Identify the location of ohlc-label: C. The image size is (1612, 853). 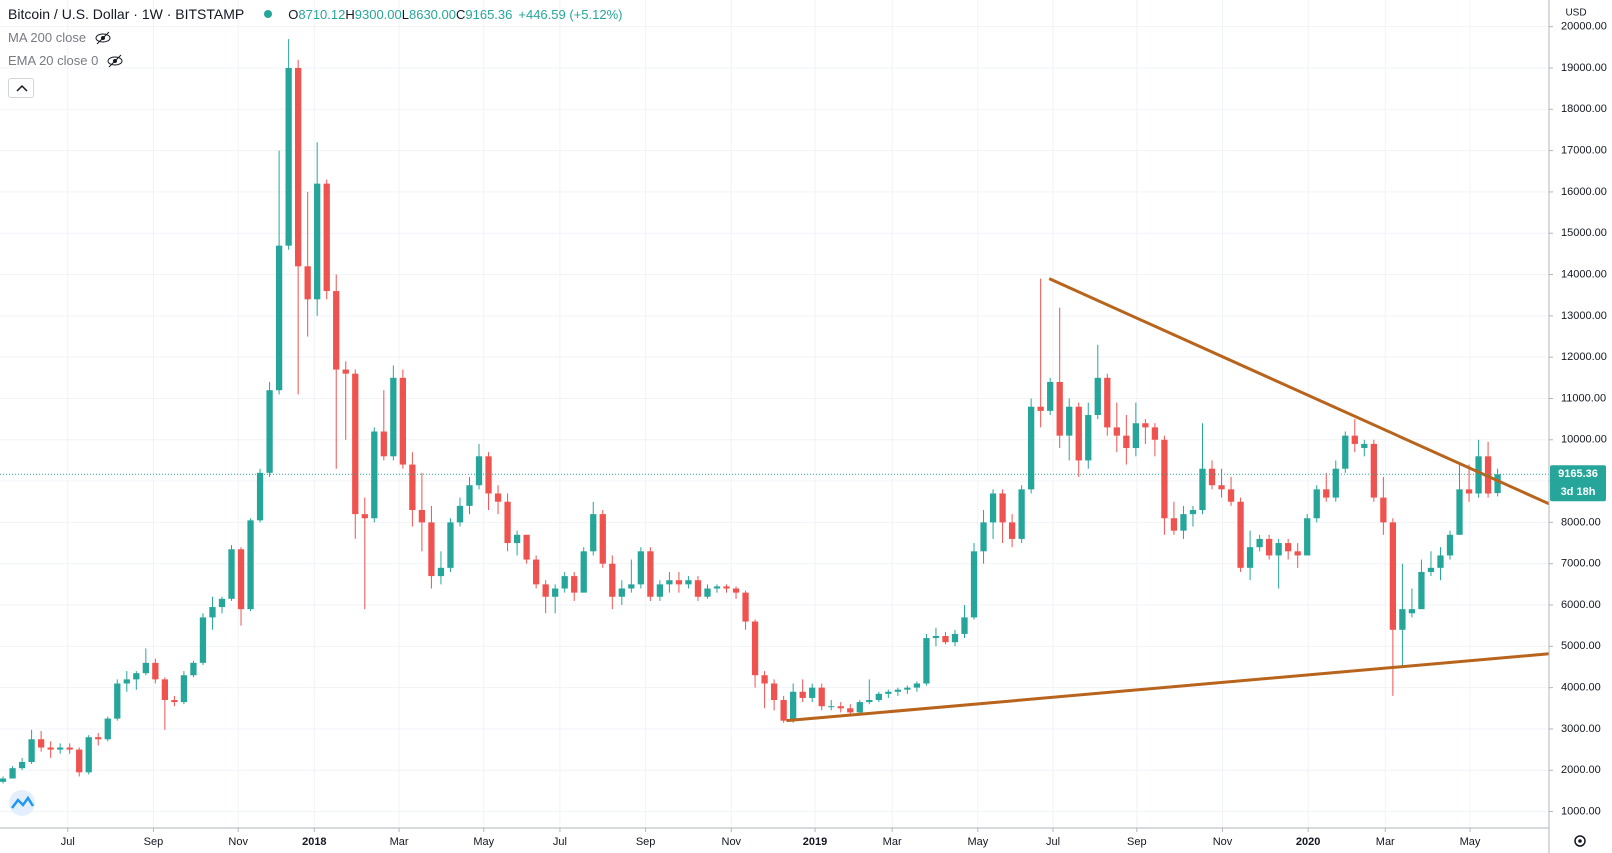
(460, 14).